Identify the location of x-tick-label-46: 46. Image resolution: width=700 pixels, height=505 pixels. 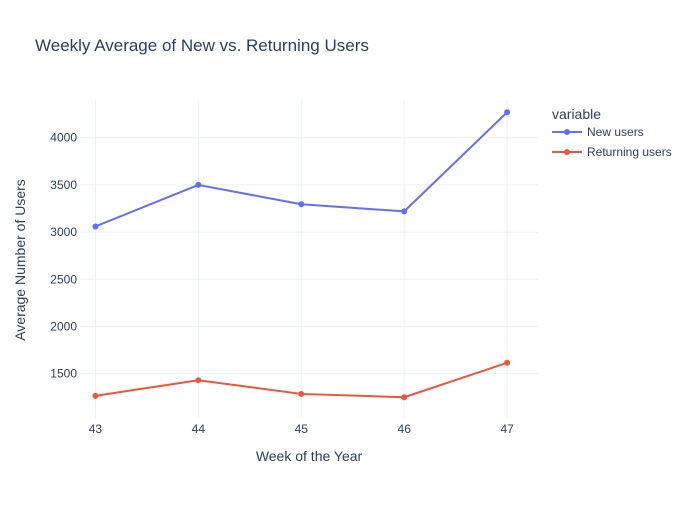
(405, 429).